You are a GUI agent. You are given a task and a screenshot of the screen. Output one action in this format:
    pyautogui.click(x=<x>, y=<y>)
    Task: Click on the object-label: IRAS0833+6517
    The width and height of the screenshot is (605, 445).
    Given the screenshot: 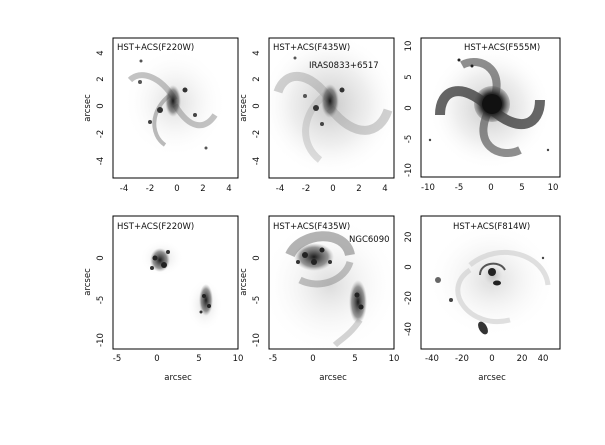 What is the action you would take?
    pyautogui.click(x=344, y=66)
    